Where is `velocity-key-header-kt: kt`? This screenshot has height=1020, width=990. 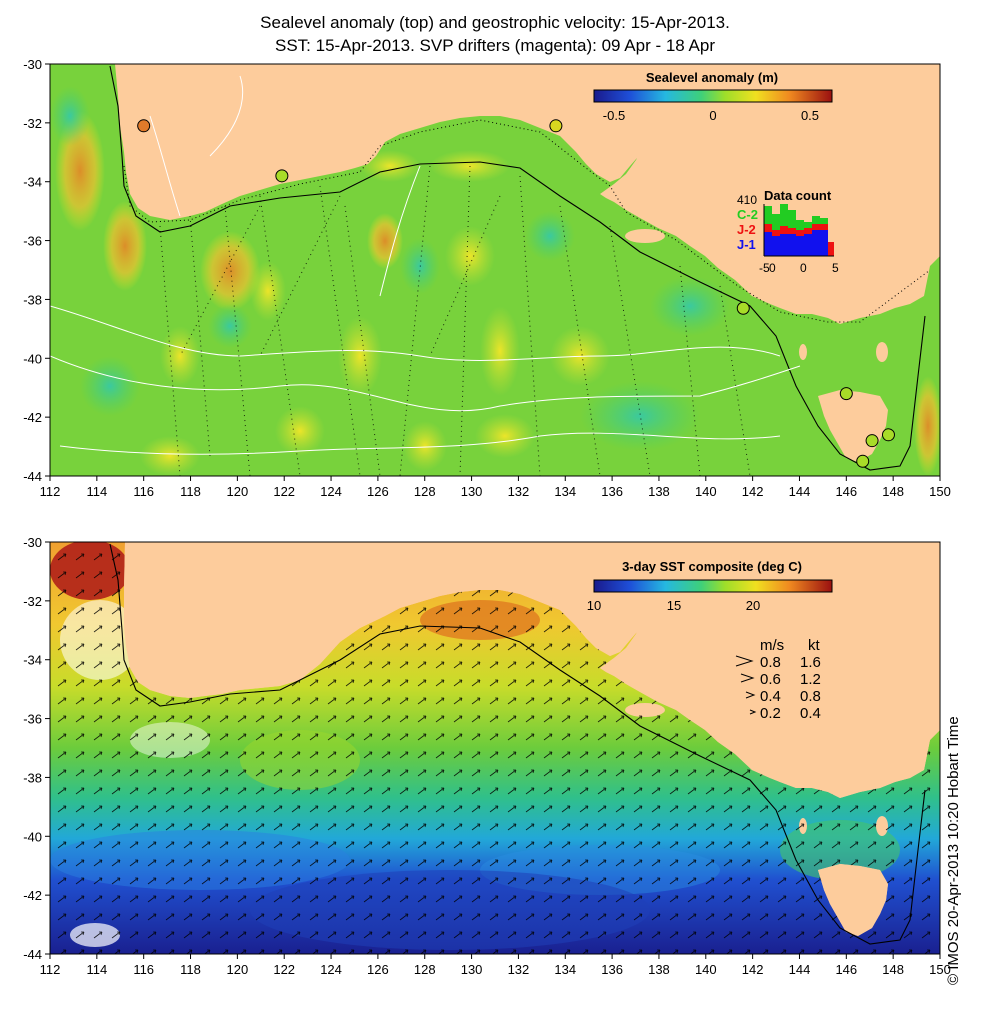 velocity-key-header-kt: kt is located at coordinates (814, 645).